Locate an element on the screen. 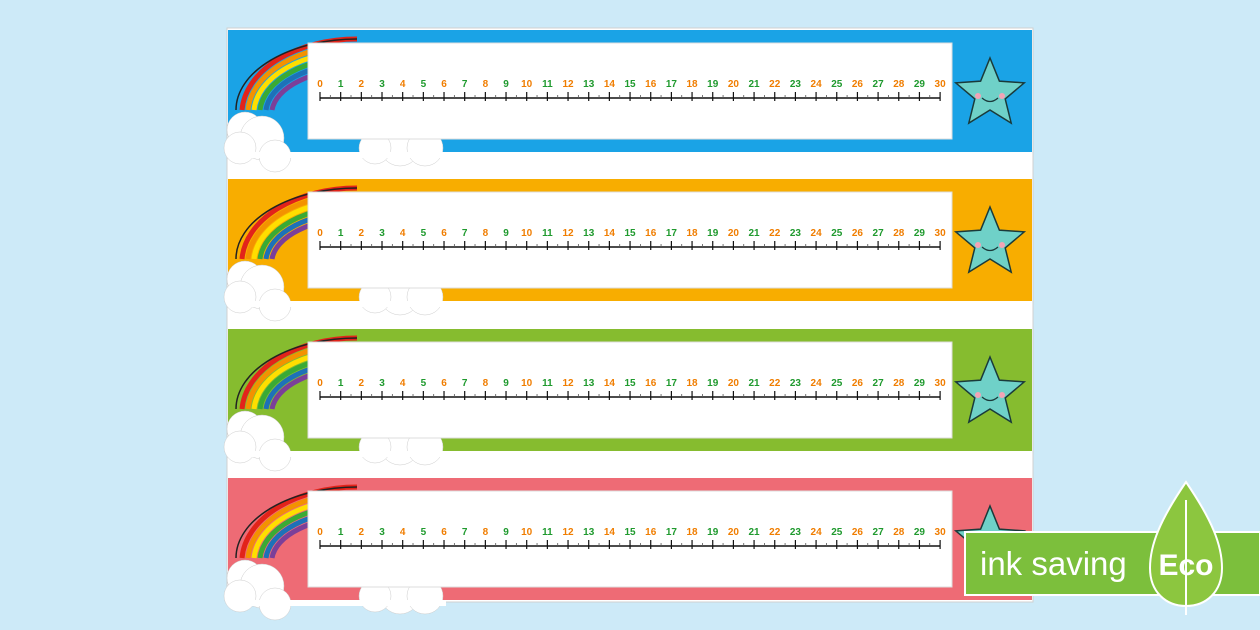  number-label: 12 is located at coordinates (568, 532).